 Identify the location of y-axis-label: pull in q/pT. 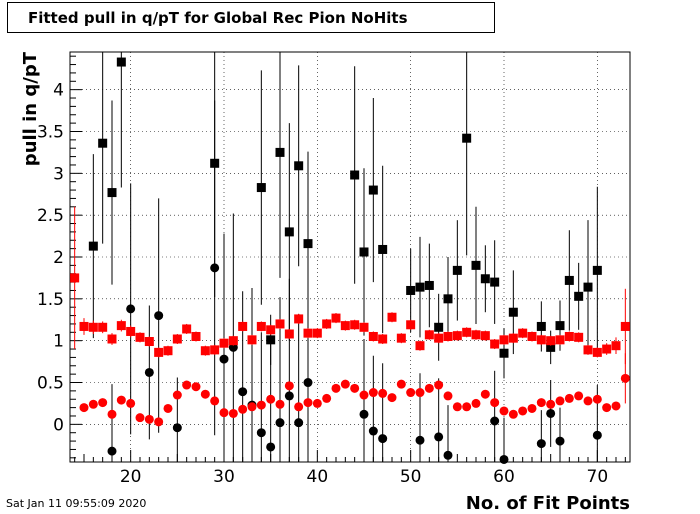
(30, 108).